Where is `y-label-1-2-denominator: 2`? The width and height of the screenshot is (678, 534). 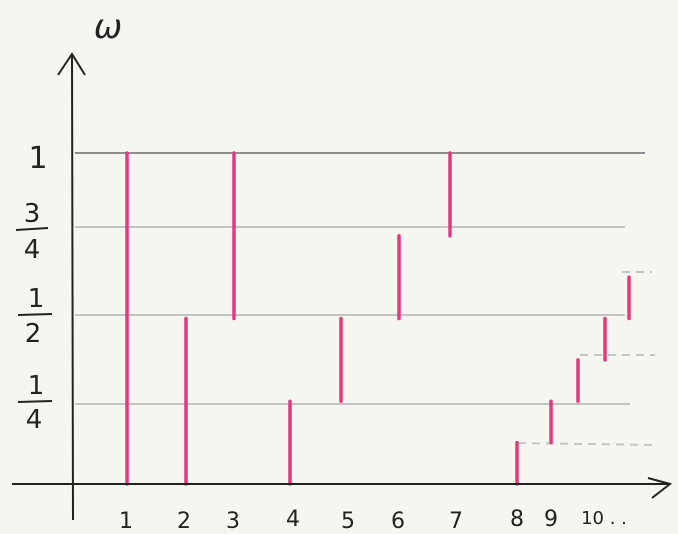
y-label-1-2-denominator: 2 is located at coordinates (33, 334).